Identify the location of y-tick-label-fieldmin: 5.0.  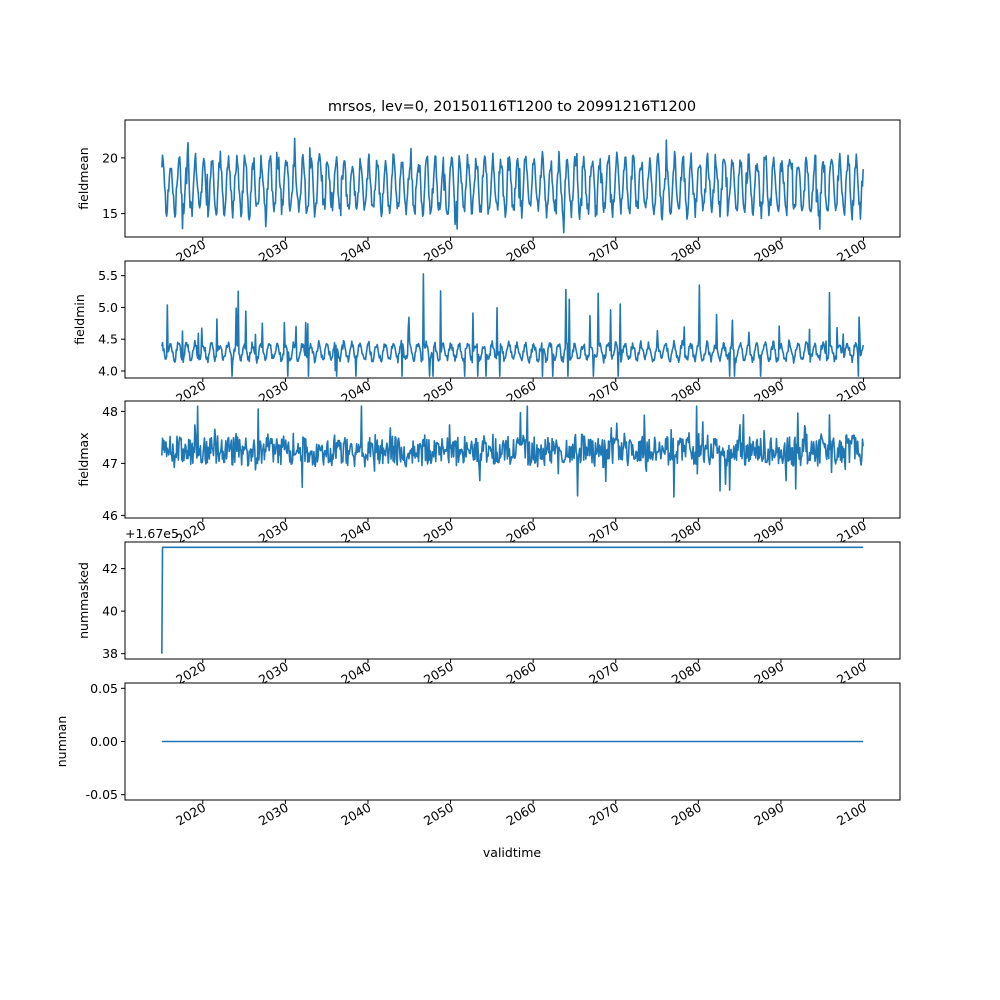
(108, 307).